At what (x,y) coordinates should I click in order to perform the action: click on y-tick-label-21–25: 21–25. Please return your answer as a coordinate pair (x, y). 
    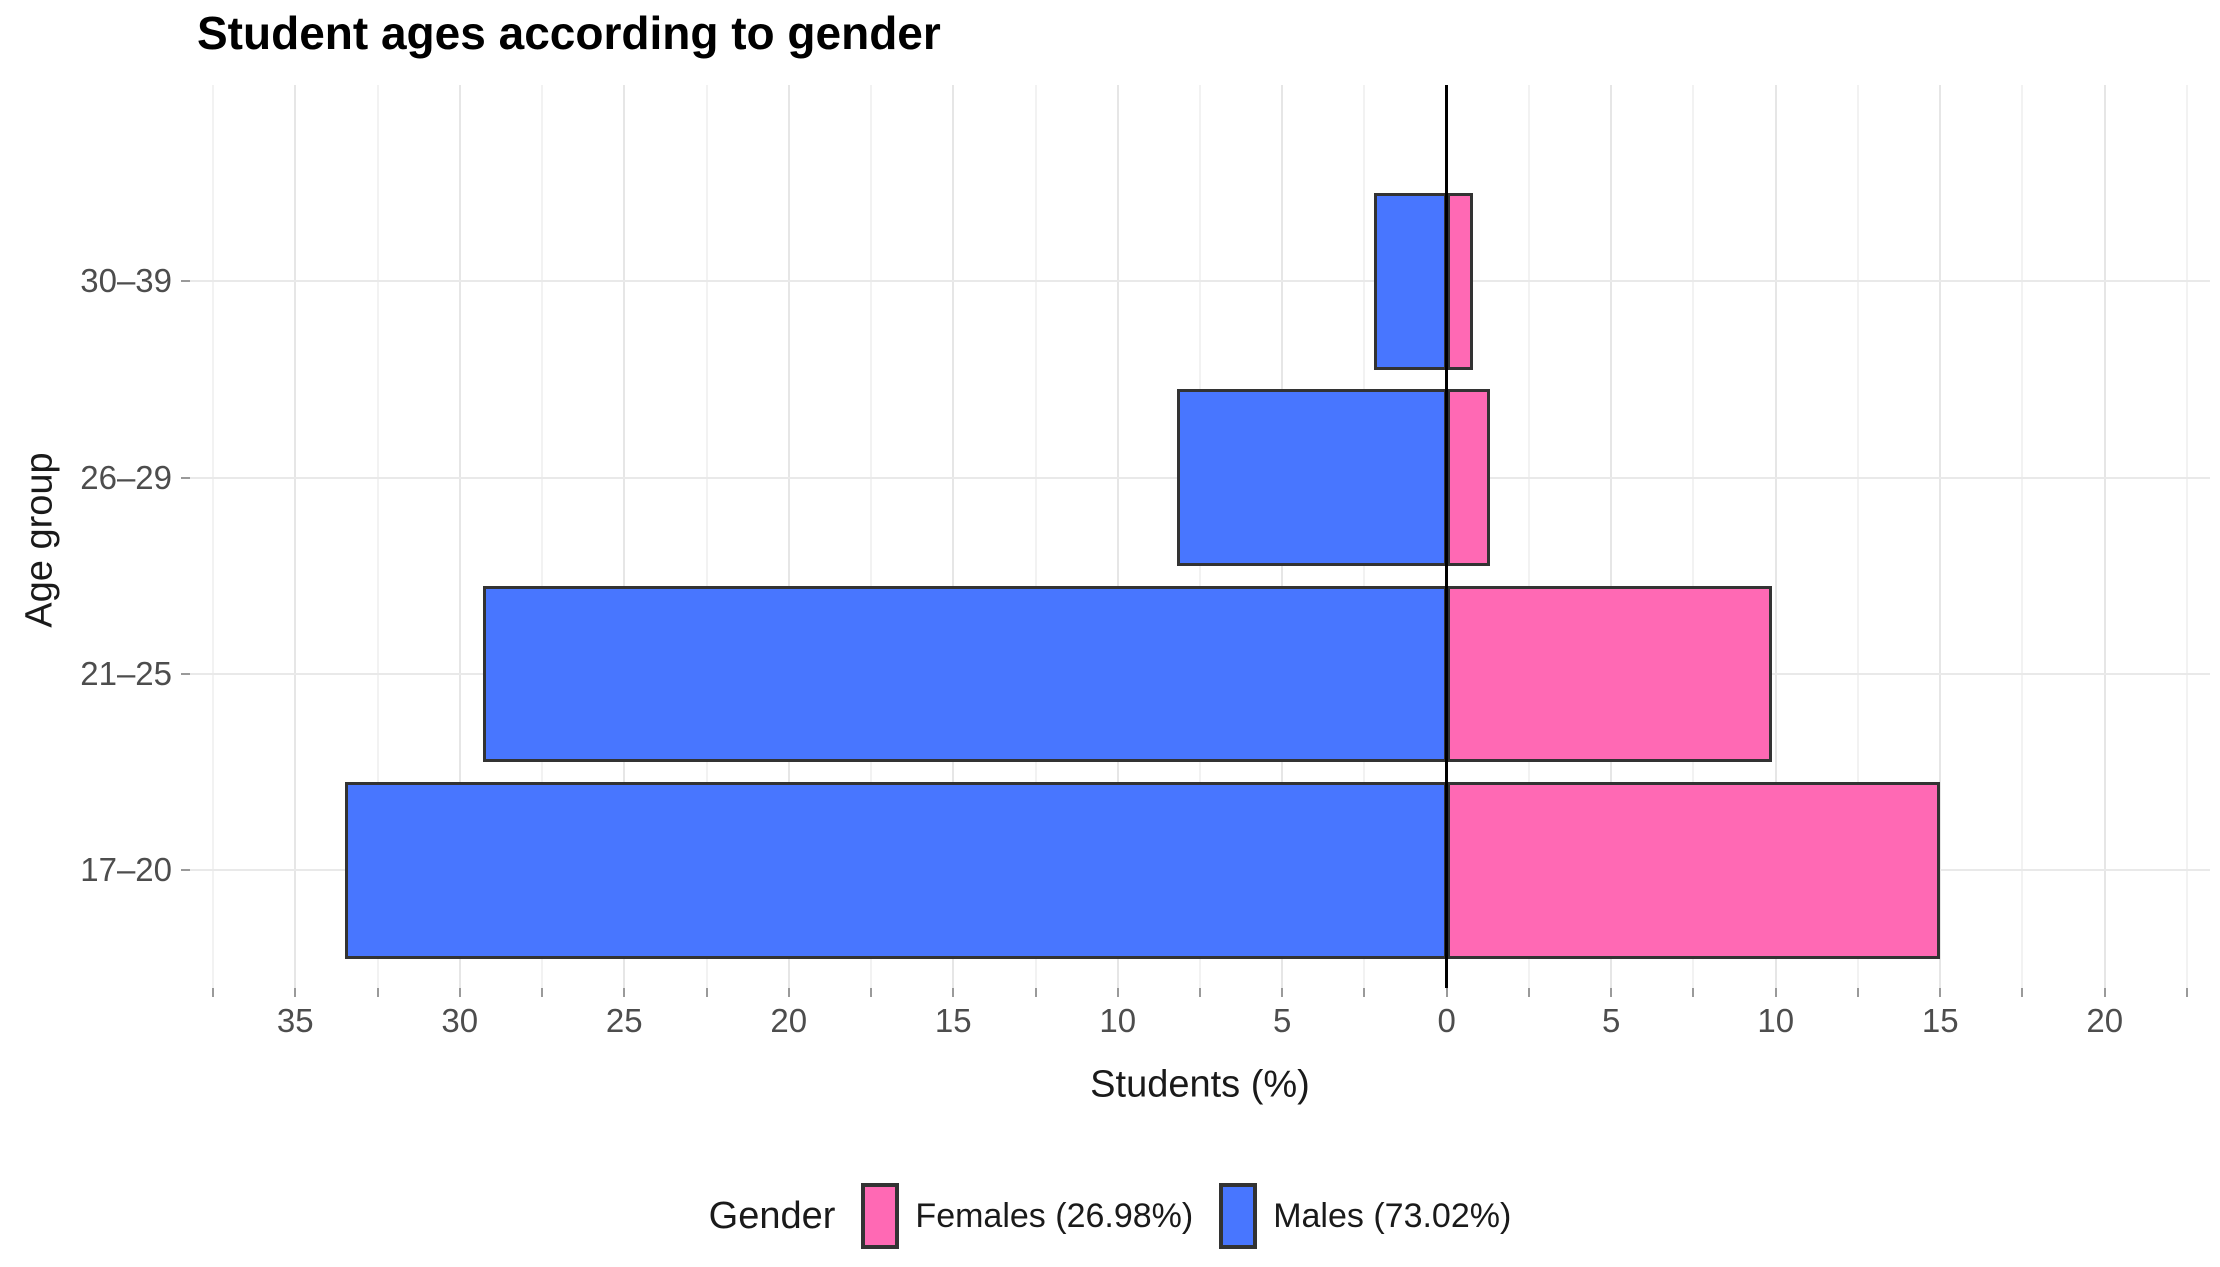
    Looking at the image, I should click on (126, 673).